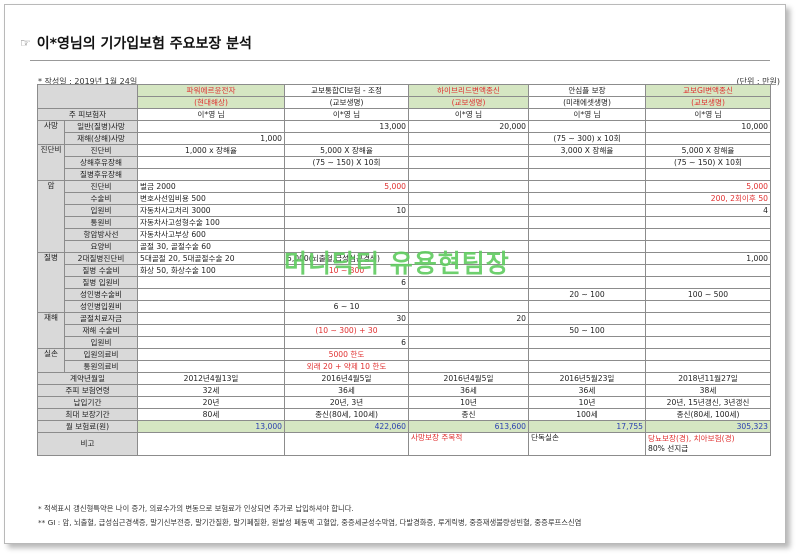 The height and width of the screenshot is (556, 800). Describe the element at coordinates (346, 342) in the screenshot. I see `cell: 6` at that location.